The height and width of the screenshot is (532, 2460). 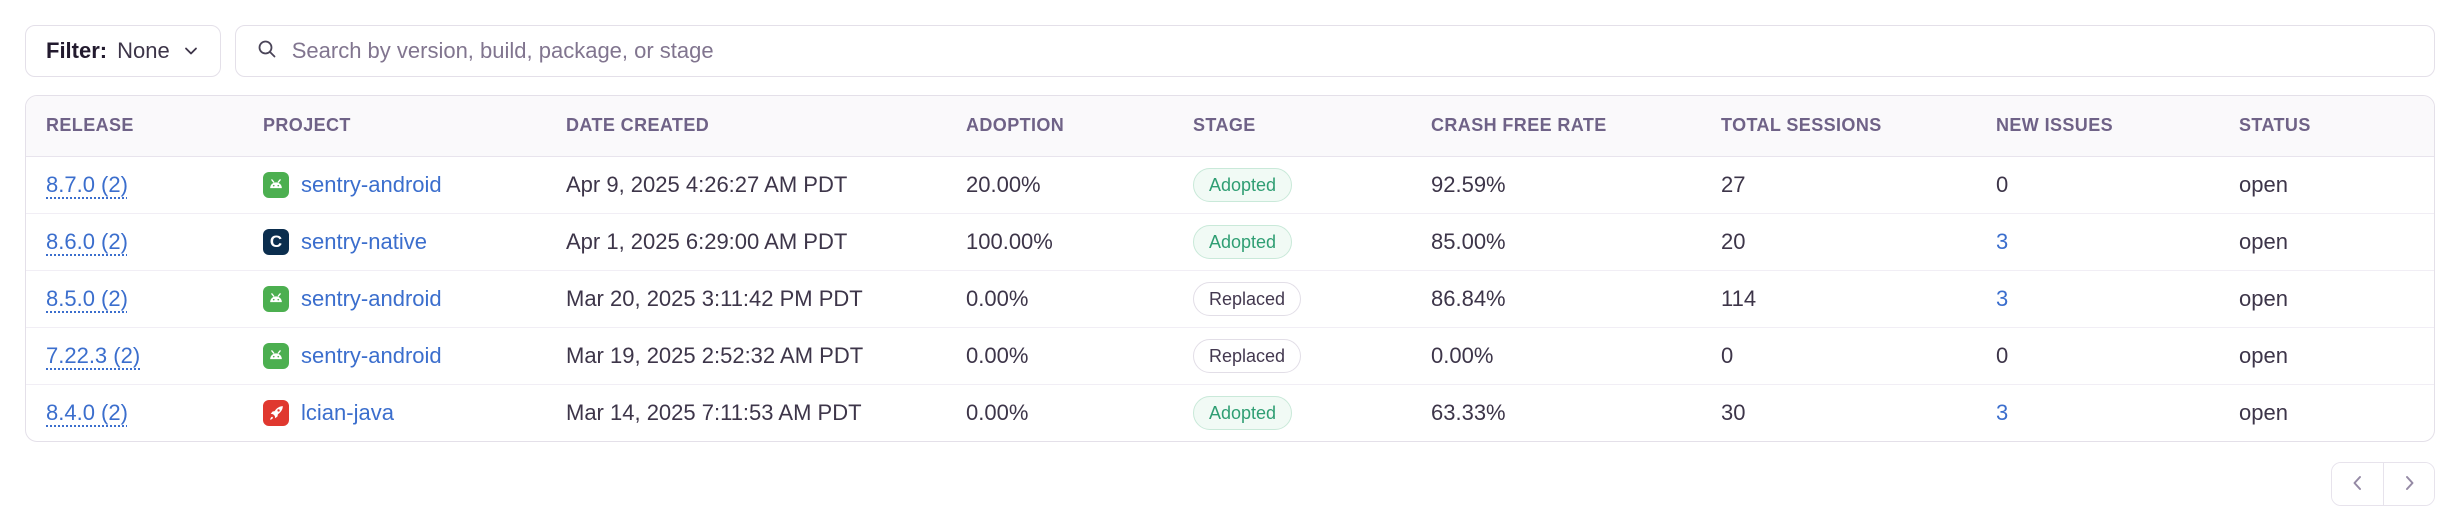 I want to click on release-link: 8.6.0 (2), so click(x=87, y=241).